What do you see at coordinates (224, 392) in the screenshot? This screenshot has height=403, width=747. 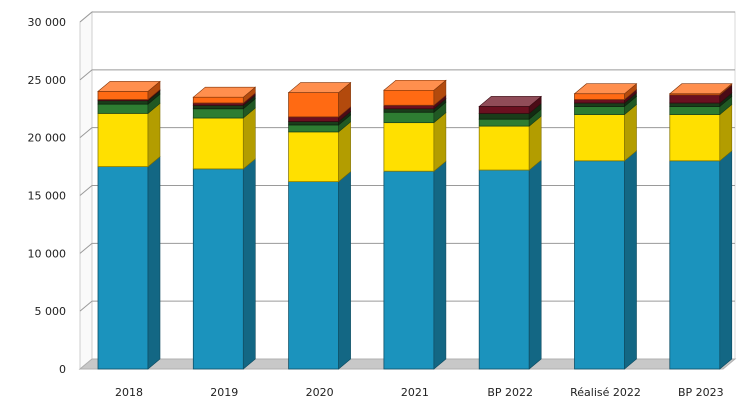 I see `x-category-label: 2019` at bounding box center [224, 392].